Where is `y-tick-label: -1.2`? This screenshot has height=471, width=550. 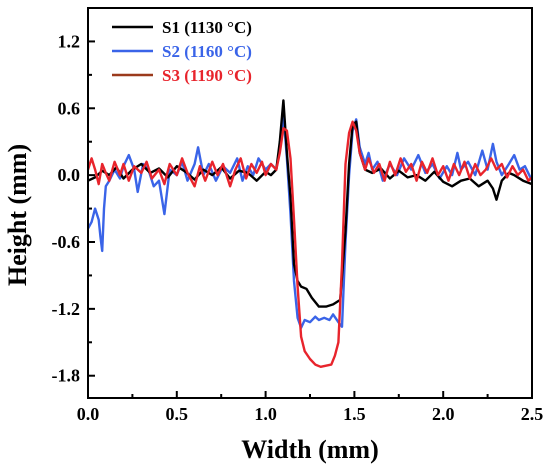
y-tick-label: -1.2 is located at coordinates (66, 309).